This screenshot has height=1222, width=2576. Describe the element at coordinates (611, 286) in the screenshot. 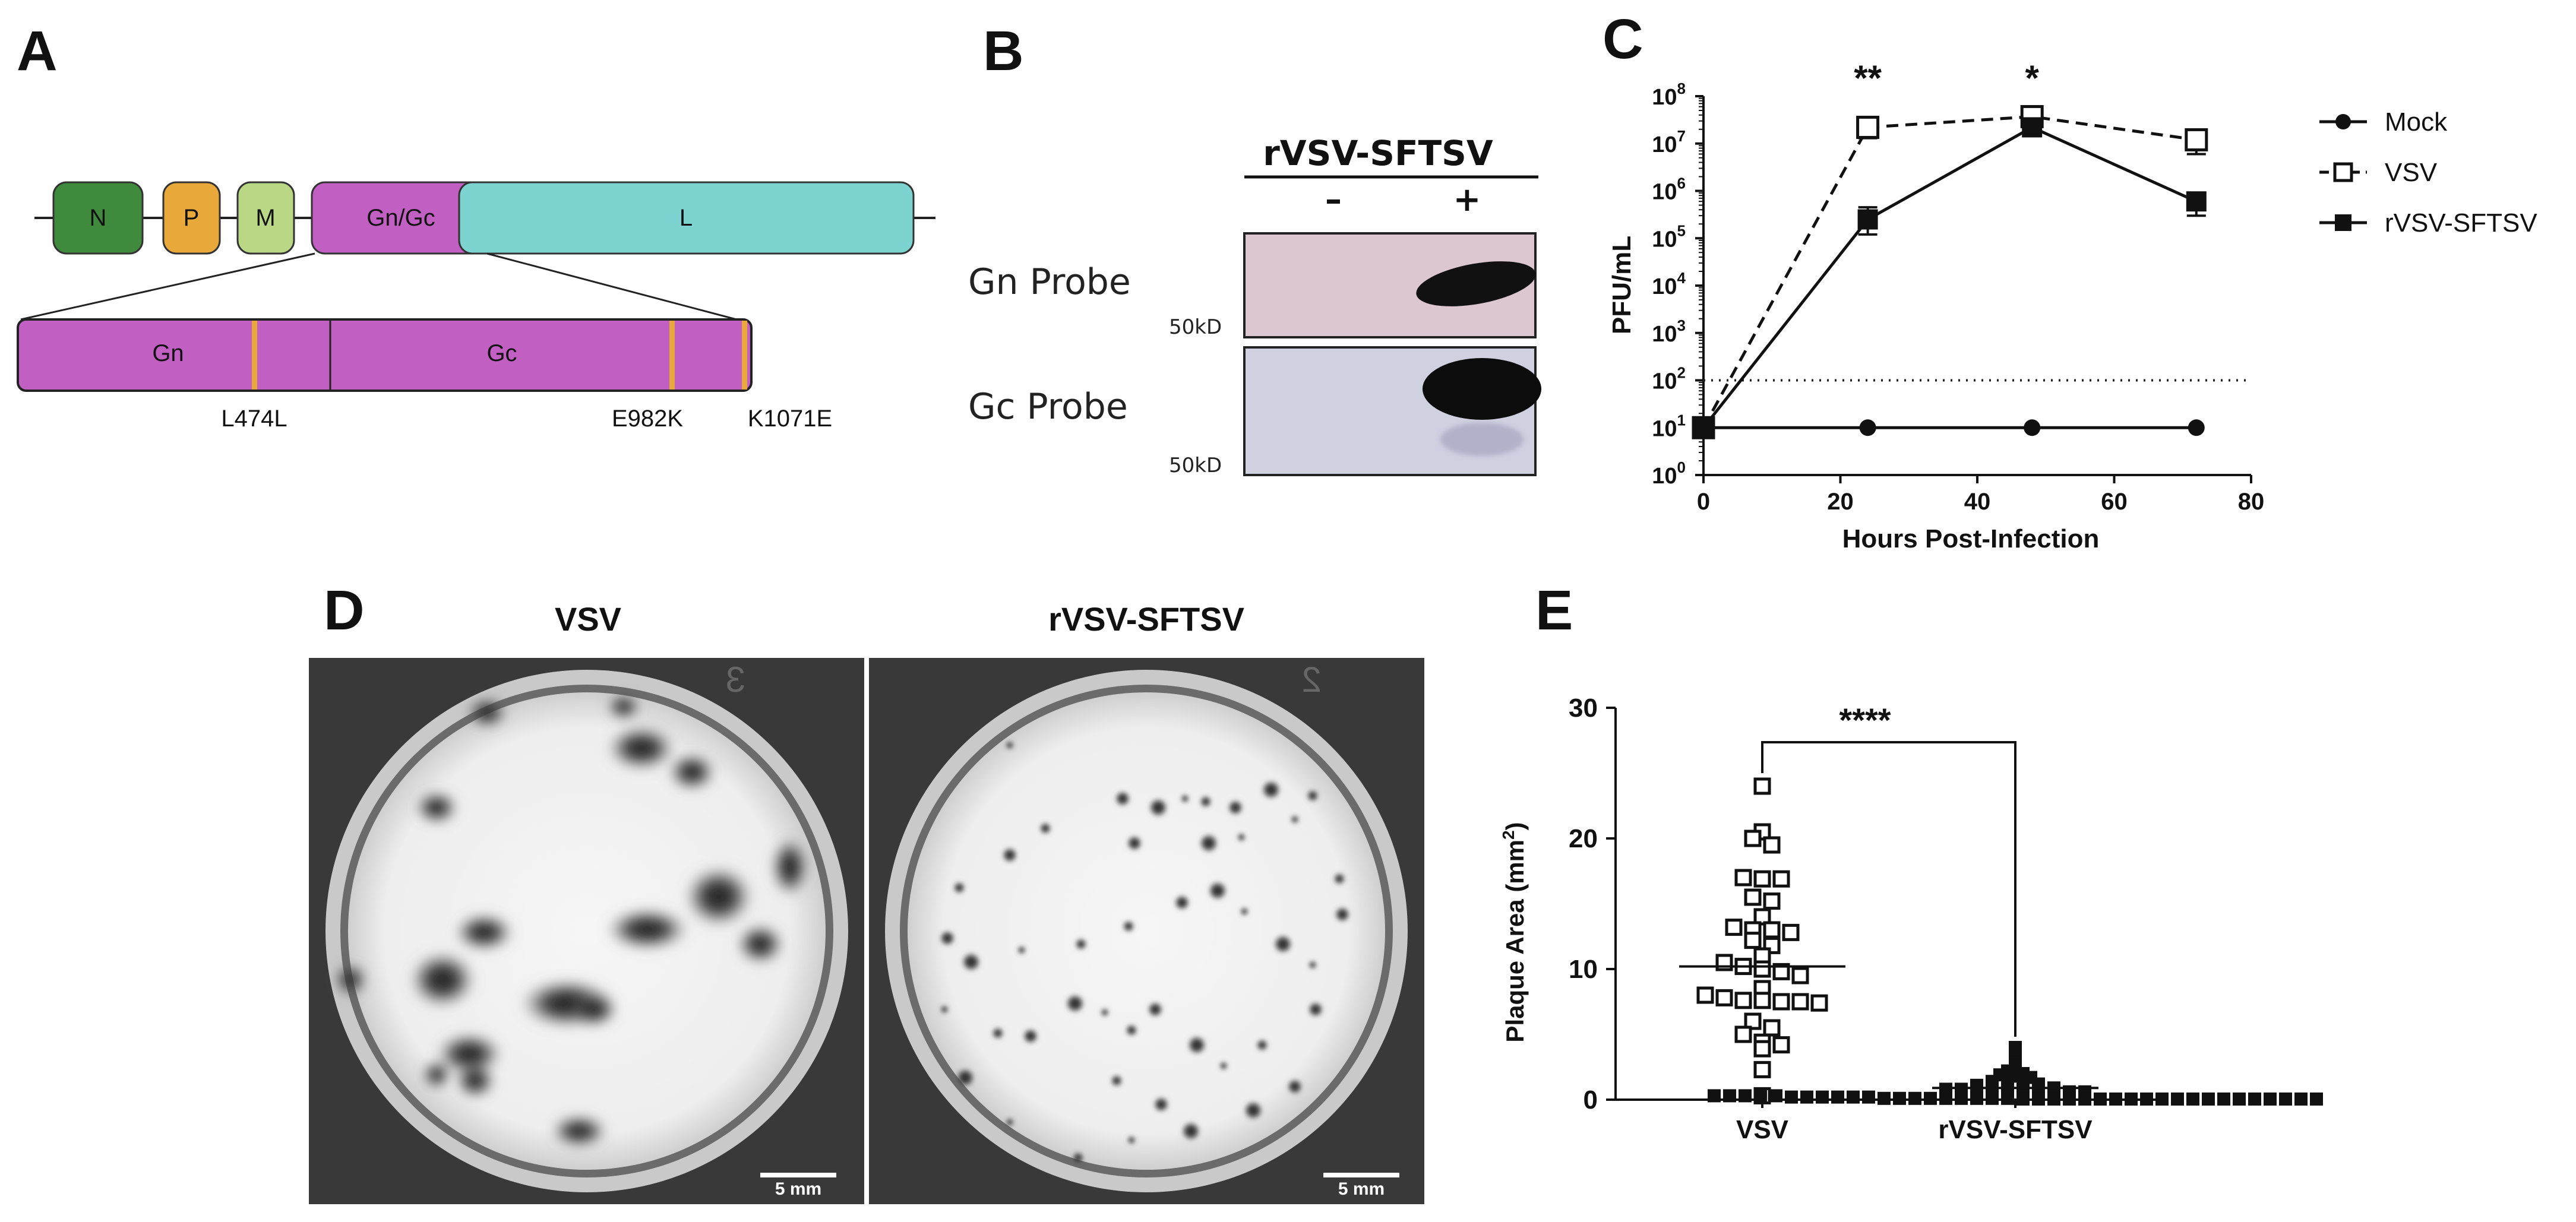

I see `zoom-line-right` at that location.